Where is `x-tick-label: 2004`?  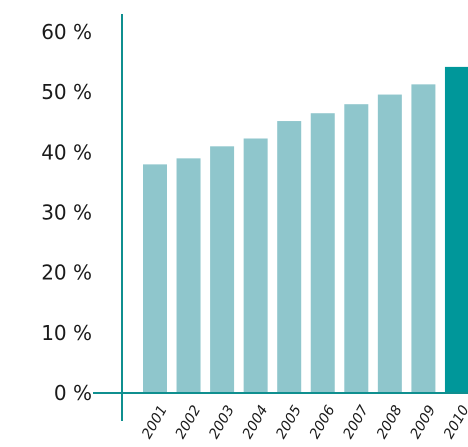 x-tick-label: 2004 is located at coordinates (256, 422).